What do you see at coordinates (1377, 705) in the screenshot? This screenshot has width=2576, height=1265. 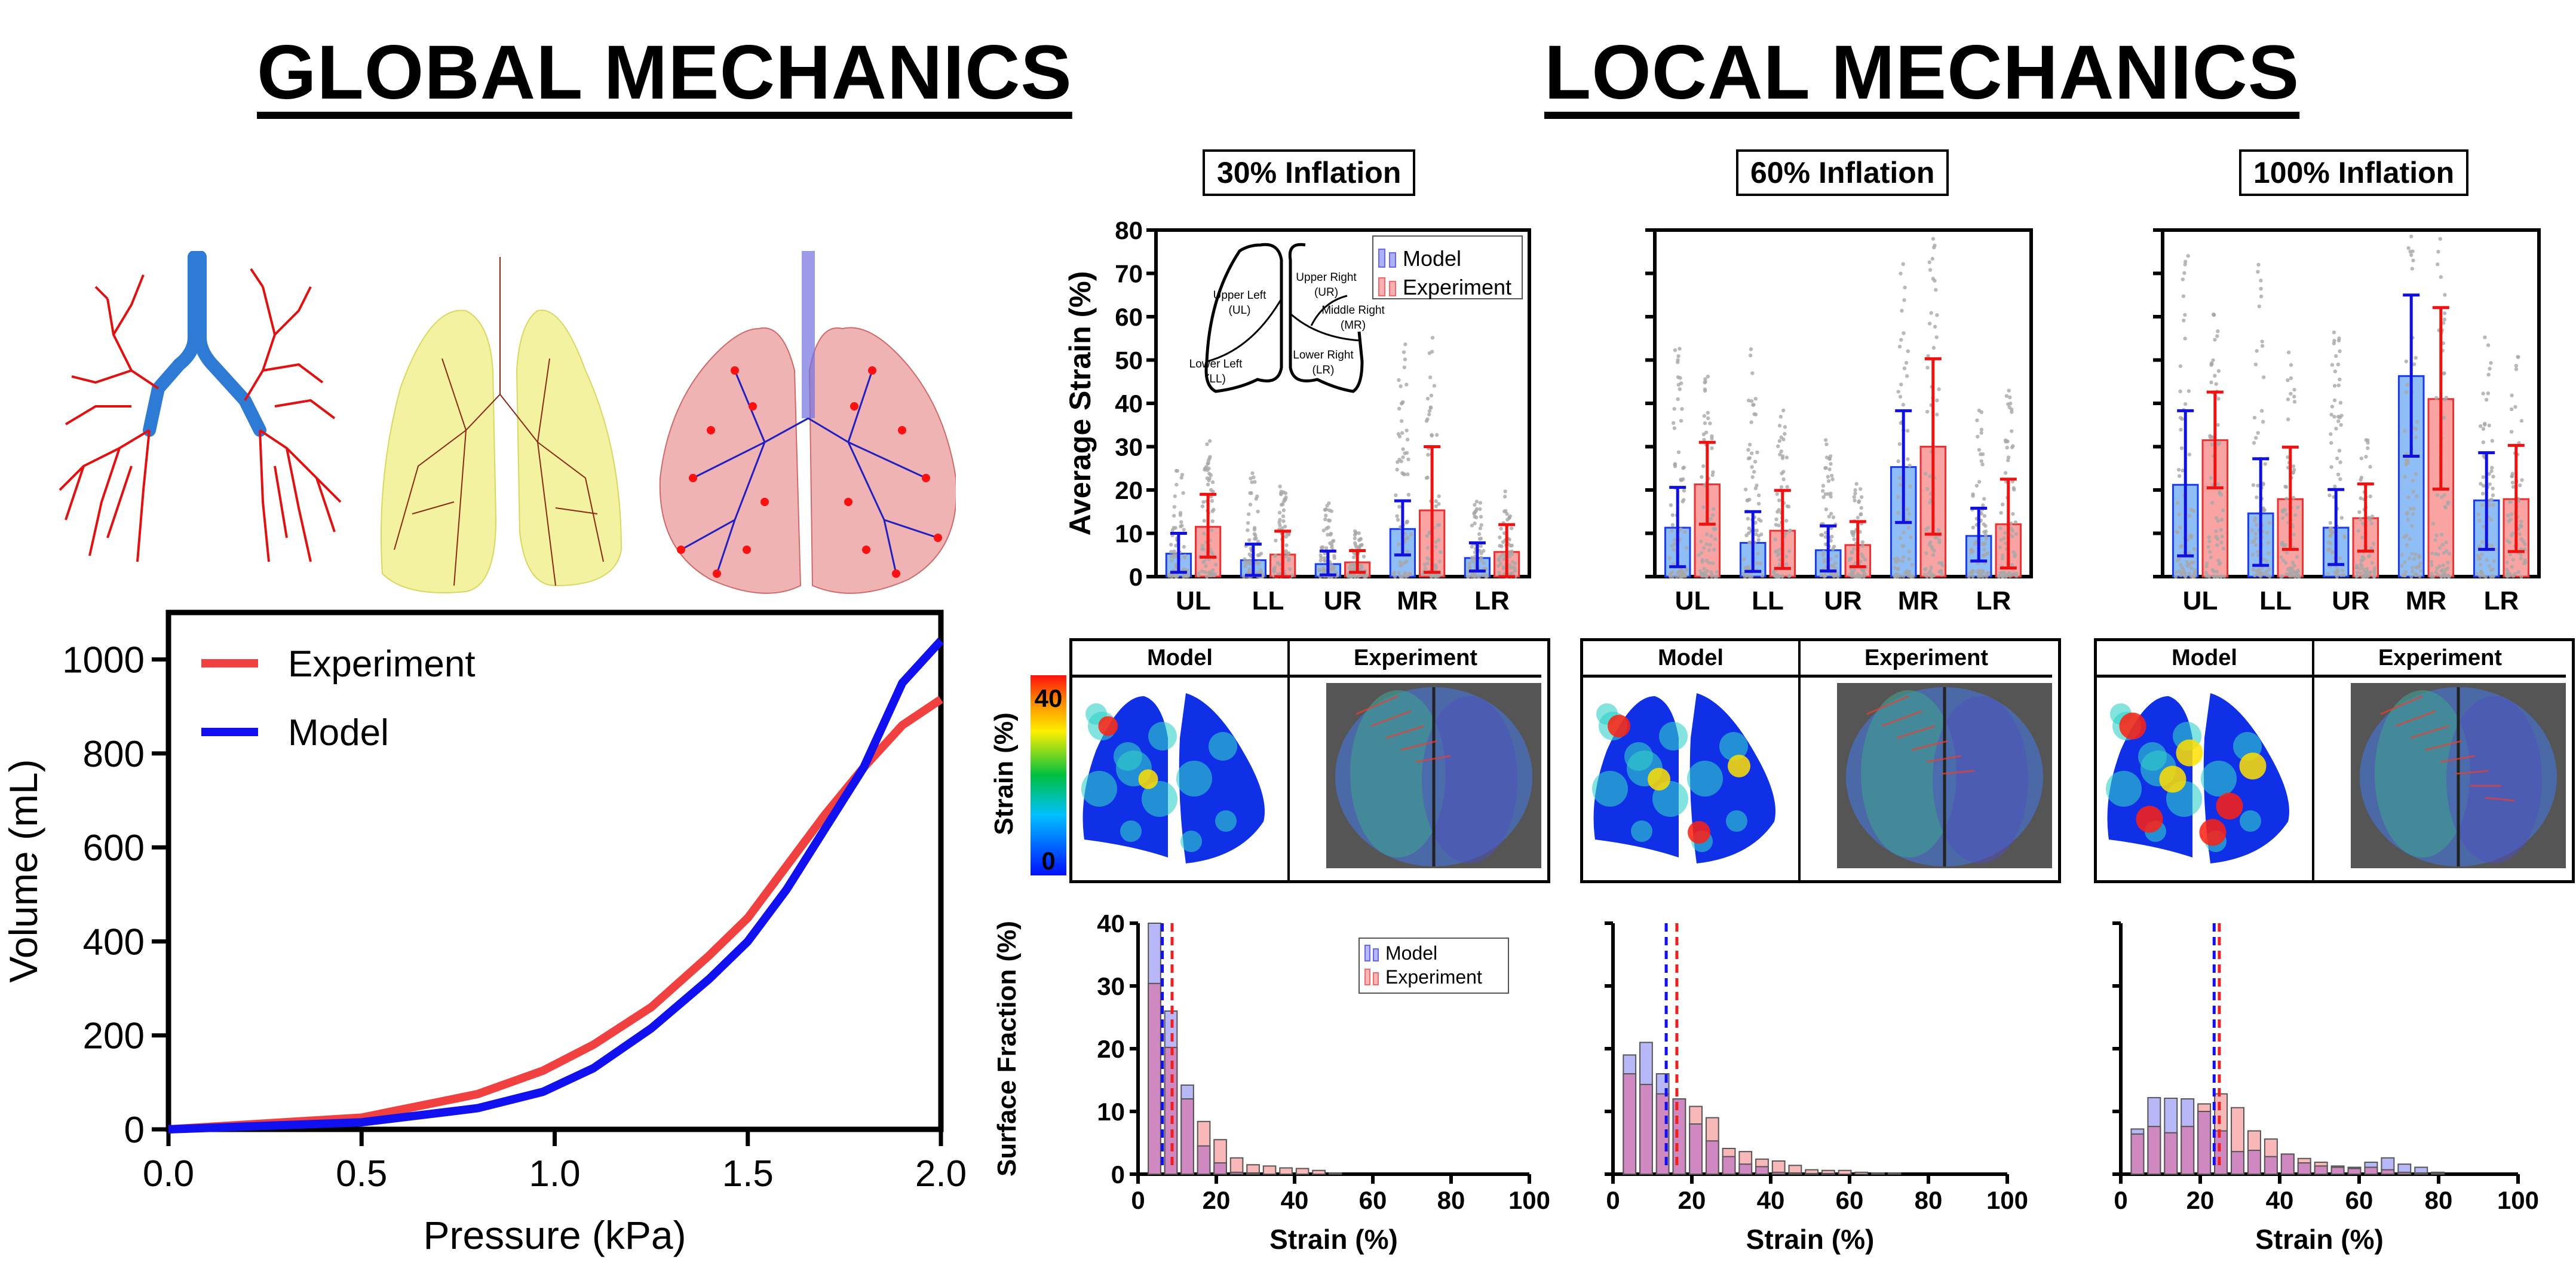 I see `experiment-strain-streak` at bounding box center [1377, 705].